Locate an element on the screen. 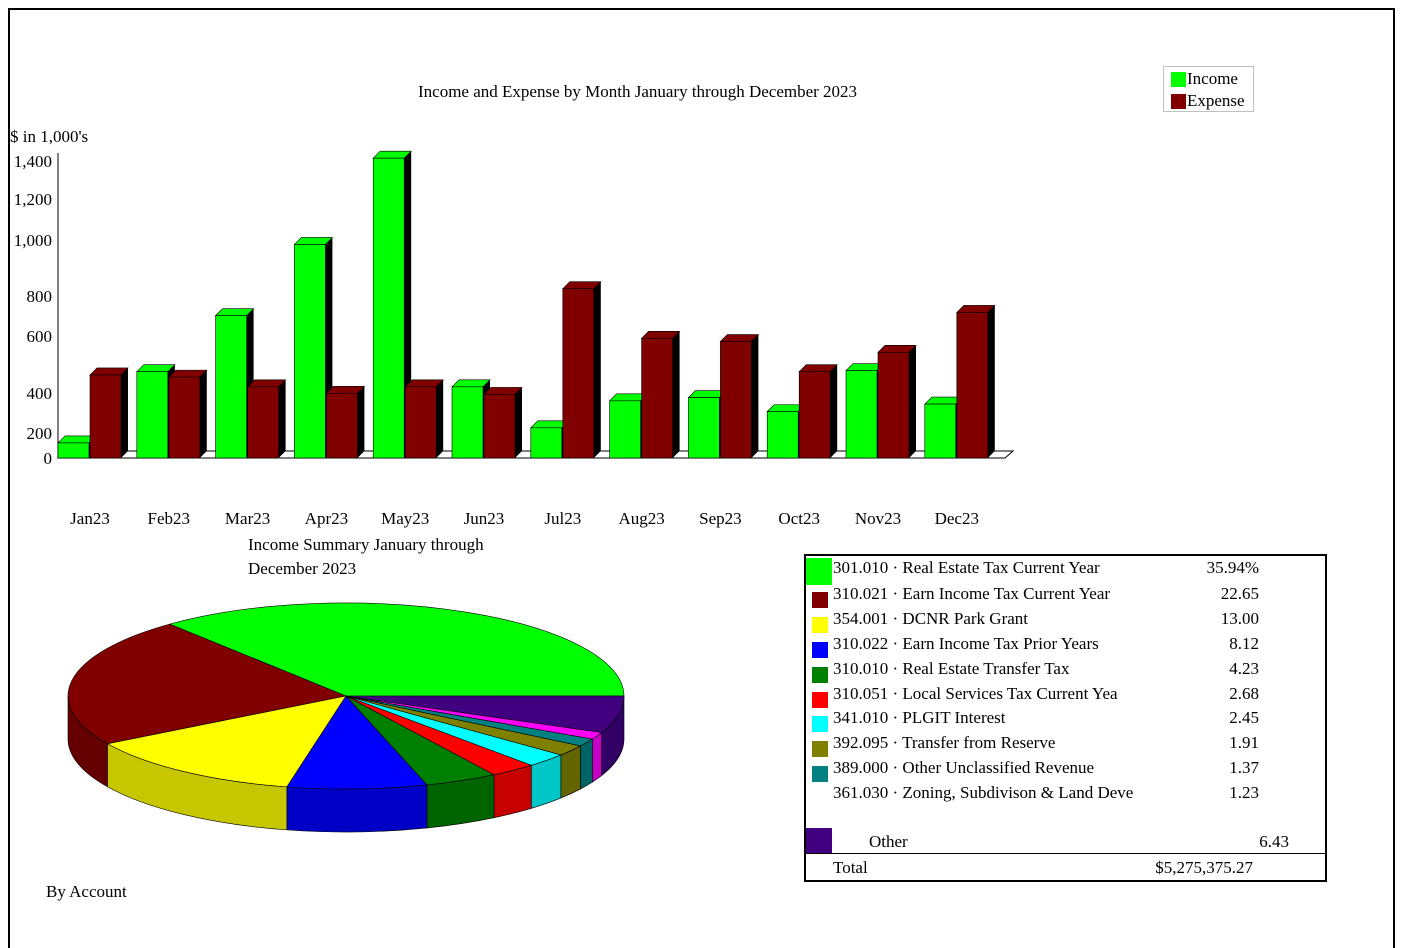 Image resolution: width=1401 pixels, height=948 pixels. bar-expense-Apr23 is located at coordinates (345, 422).